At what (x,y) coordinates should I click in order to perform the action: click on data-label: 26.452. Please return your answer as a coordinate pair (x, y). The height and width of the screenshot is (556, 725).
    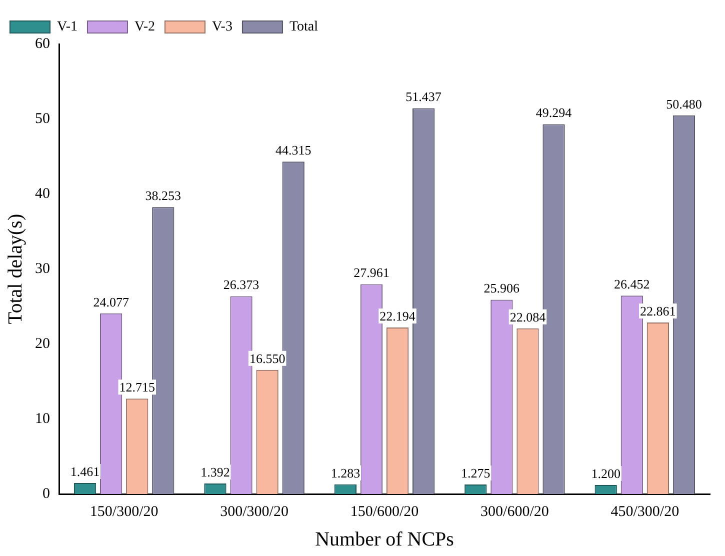
    Looking at the image, I should click on (632, 284).